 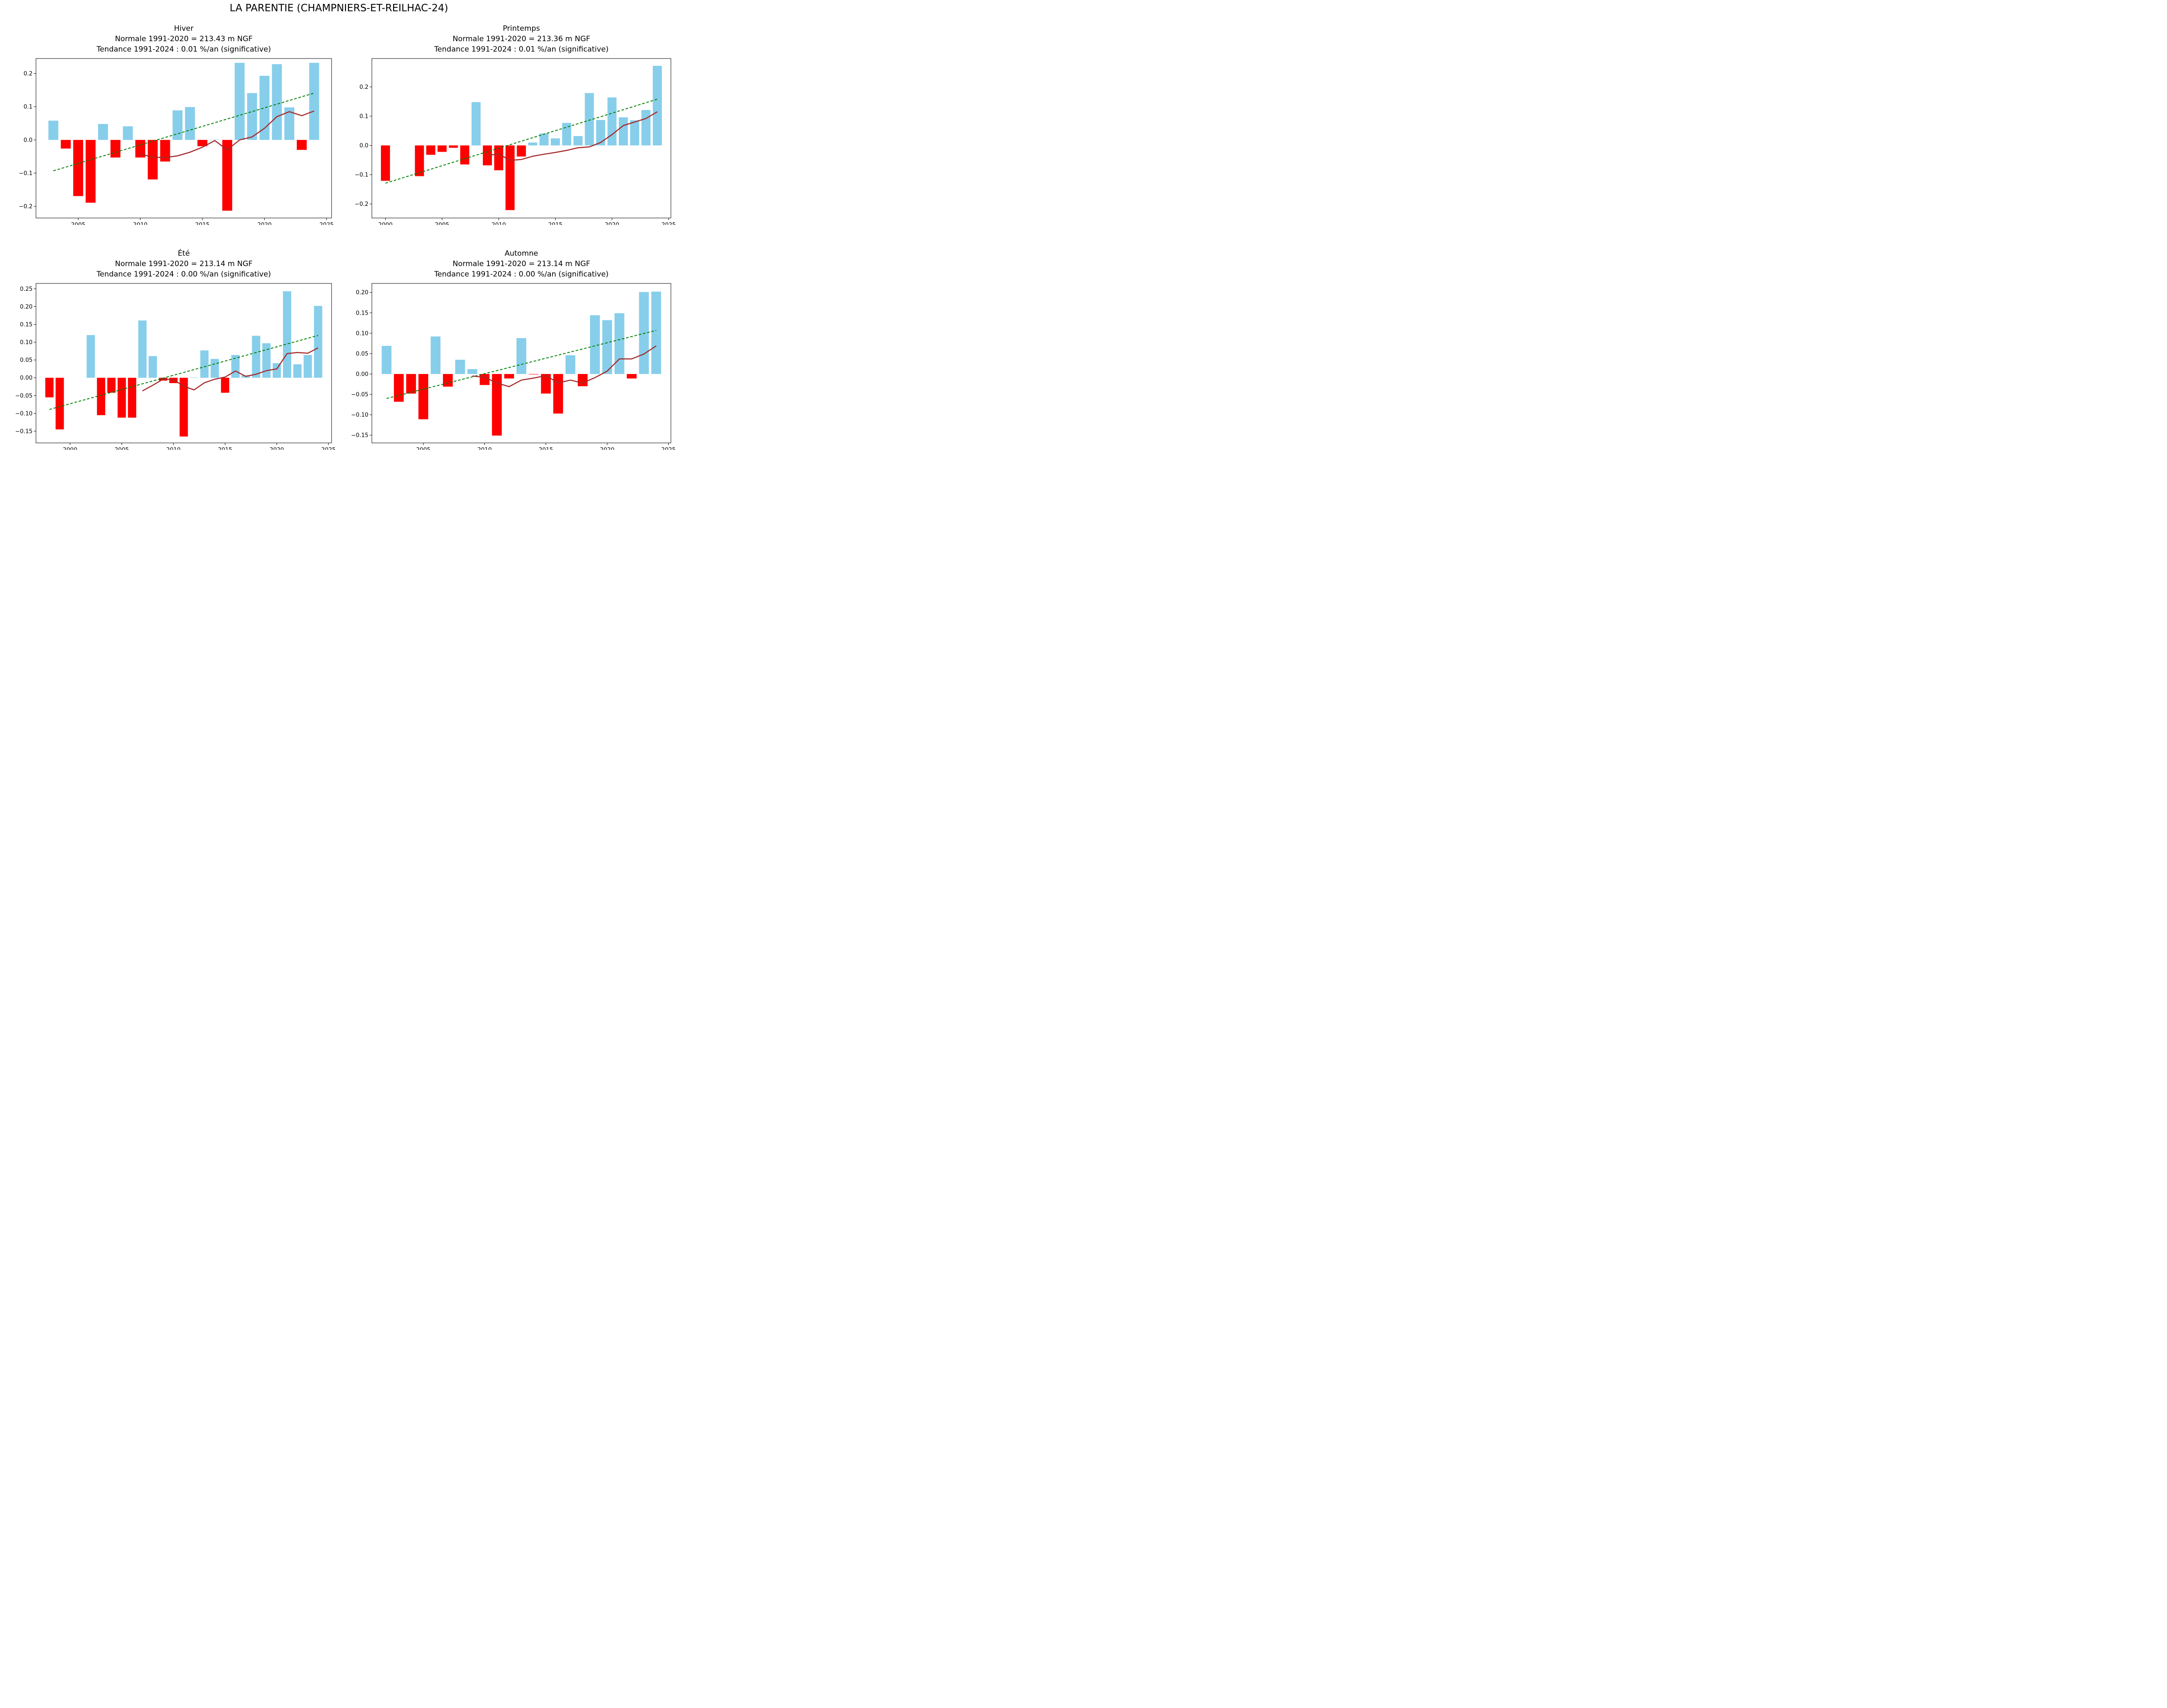 What do you see at coordinates (70, 448) in the screenshot?
I see `x-tick-label: 2000` at bounding box center [70, 448].